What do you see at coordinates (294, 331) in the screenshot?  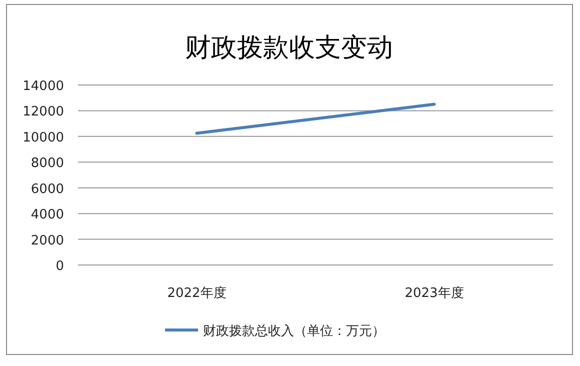 I see `legend-label: 财政拨款总收入（单位：万元）` at bounding box center [294, 331].